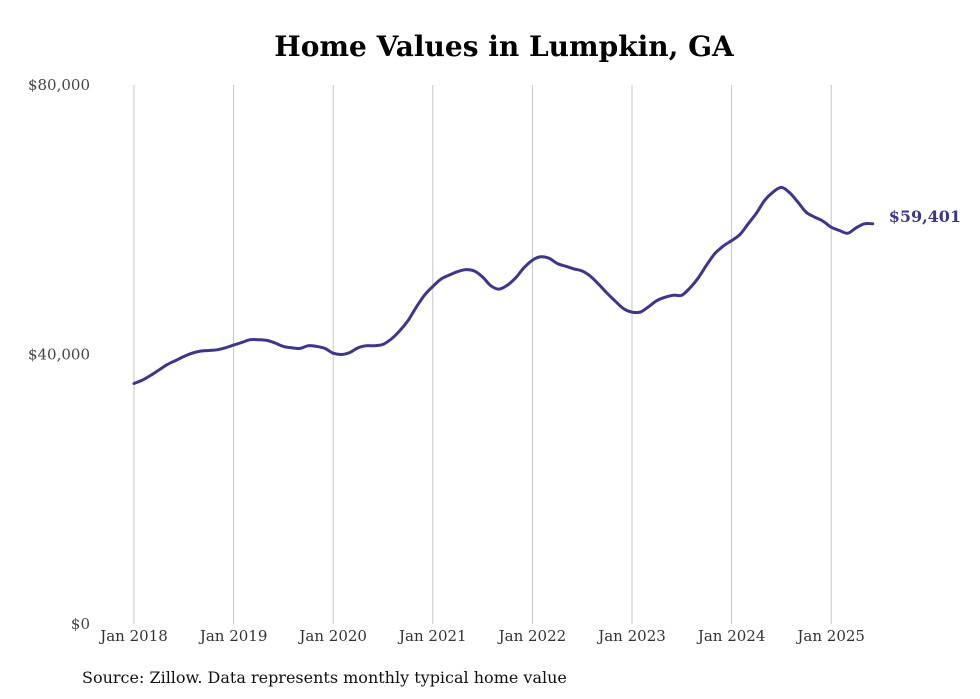  Describe the element at coordinates (631, 636) in the screenshot. I see `x-tick-label: Jan 2023` at that location.